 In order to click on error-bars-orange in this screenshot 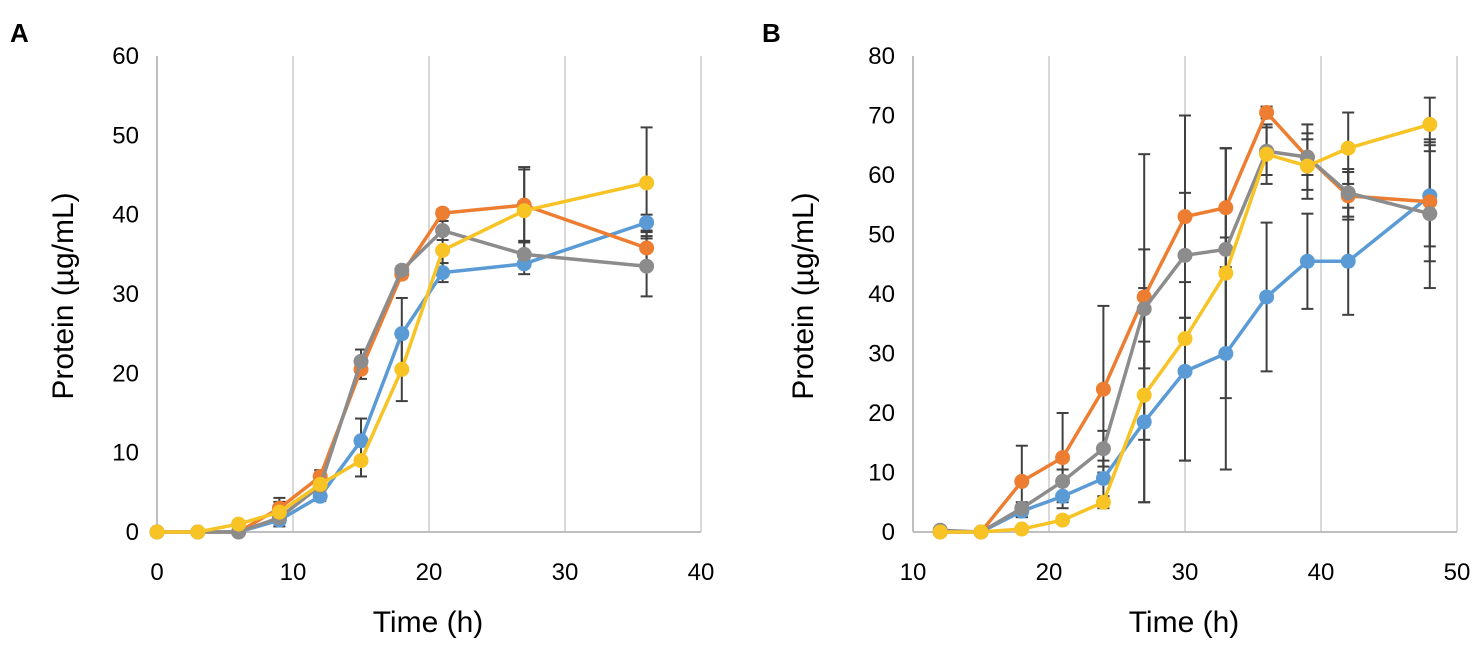, I will do `click(463, 342)`.